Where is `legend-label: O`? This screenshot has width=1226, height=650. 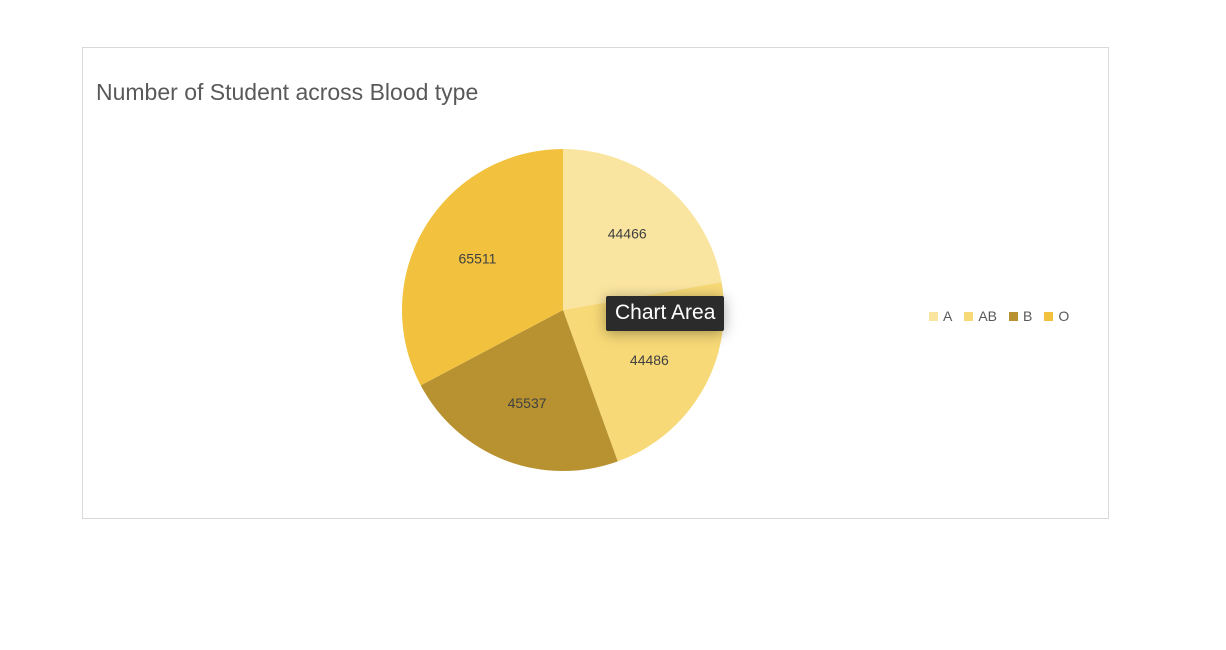 legend-label: O is located at coordinates (1064, 316).